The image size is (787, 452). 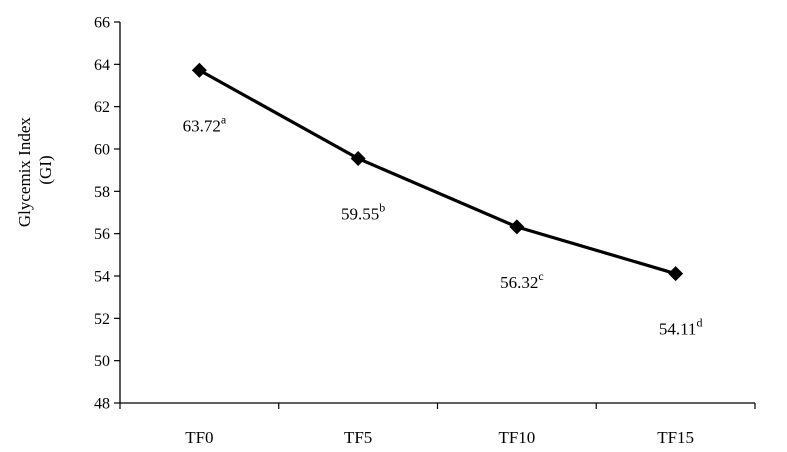 I want to click on x-tick-label: TF10, so click(x=516, y=437).